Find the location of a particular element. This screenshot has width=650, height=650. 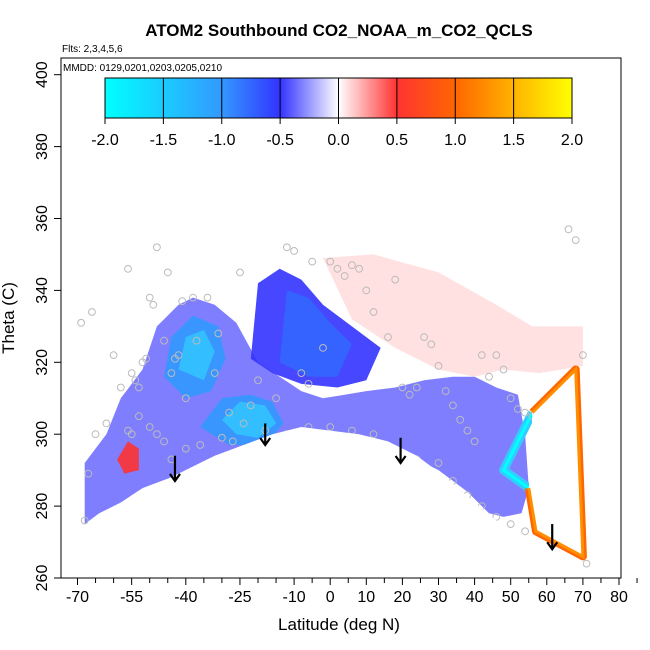

x-tick-label: 30 is located at coordinates (439, 597).